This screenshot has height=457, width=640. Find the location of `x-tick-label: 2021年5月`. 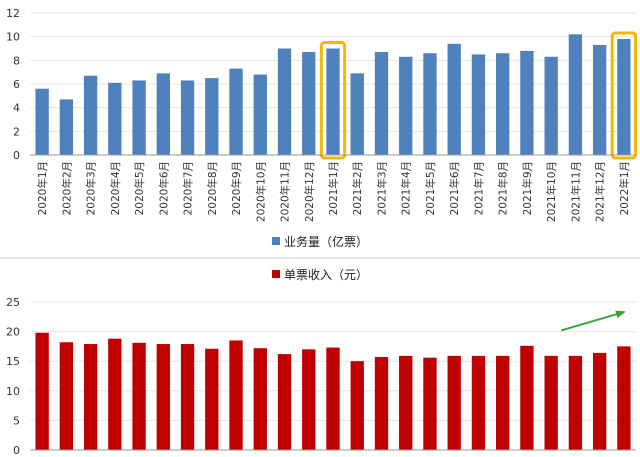

x-tick-label: 2021年5月 is located at coordinates (430, 188).